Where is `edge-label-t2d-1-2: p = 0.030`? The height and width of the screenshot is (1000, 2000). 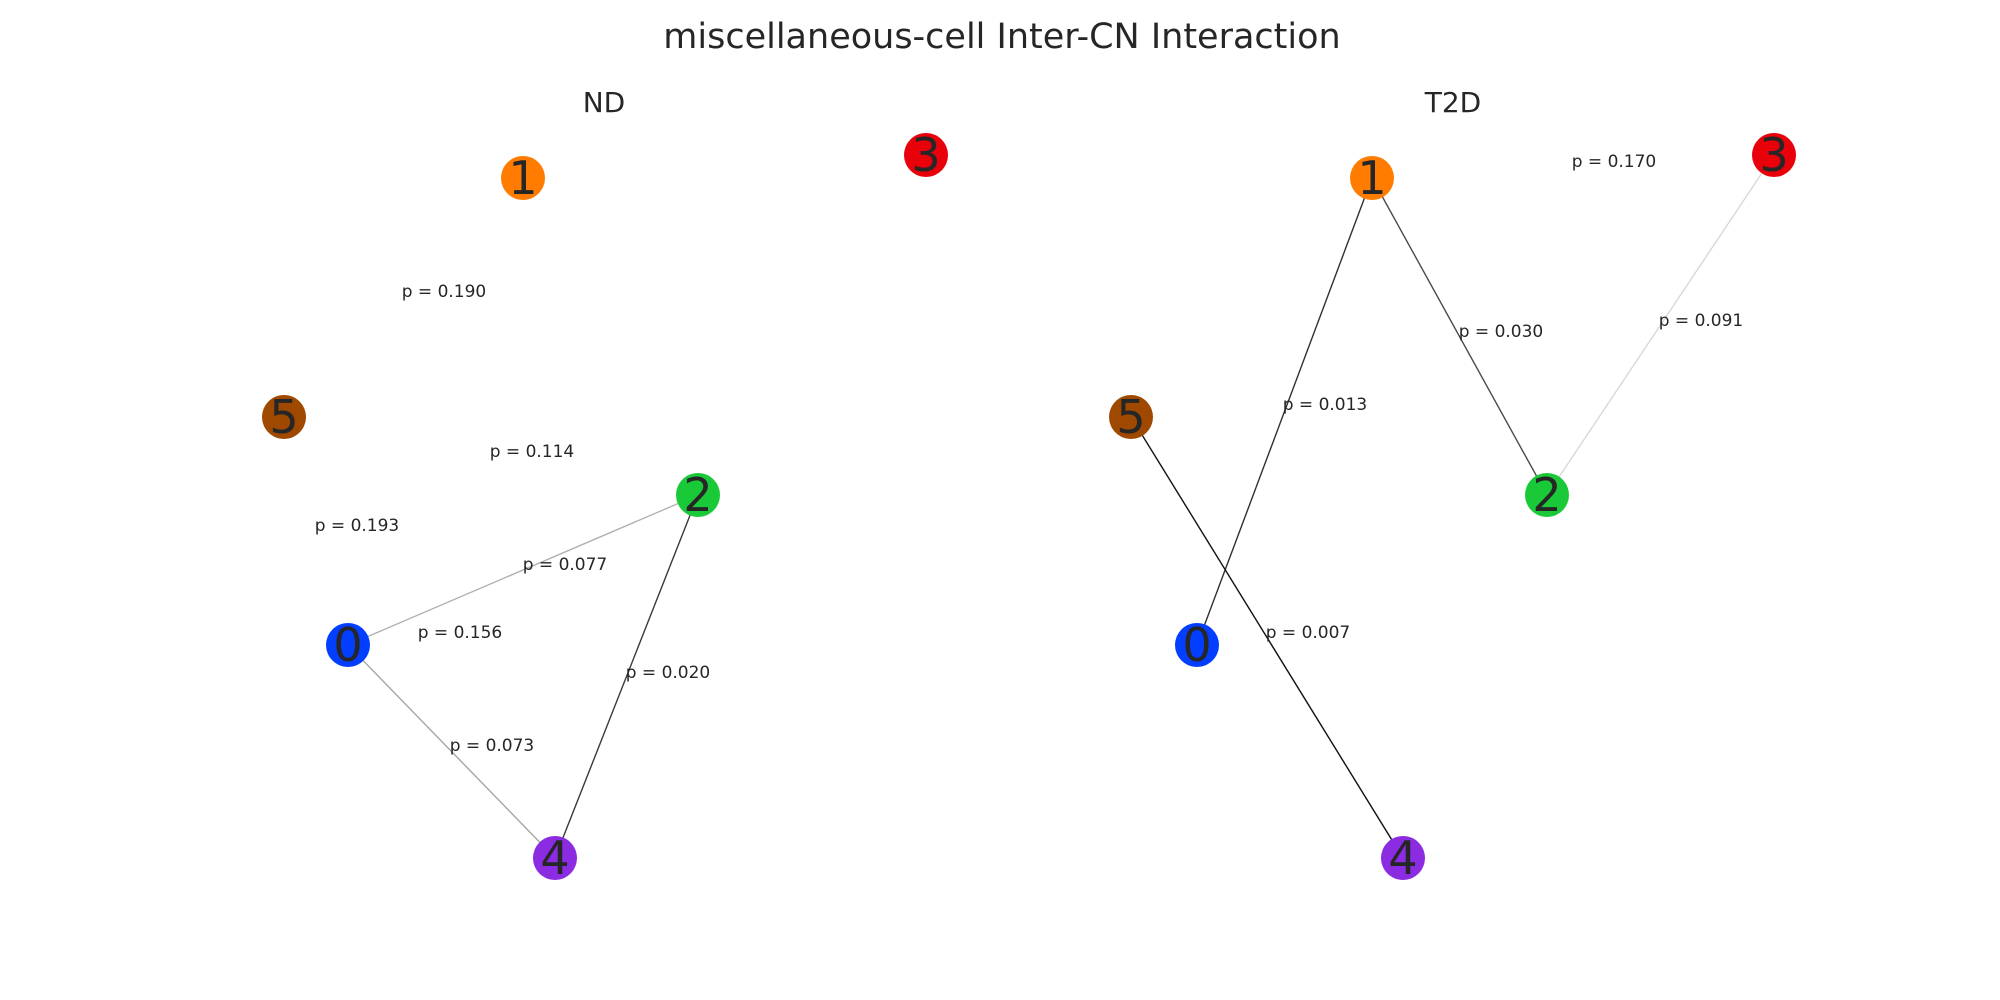
edge-label-t2d-1-2: p = 0.030 is located at coordinates (1501, 332).